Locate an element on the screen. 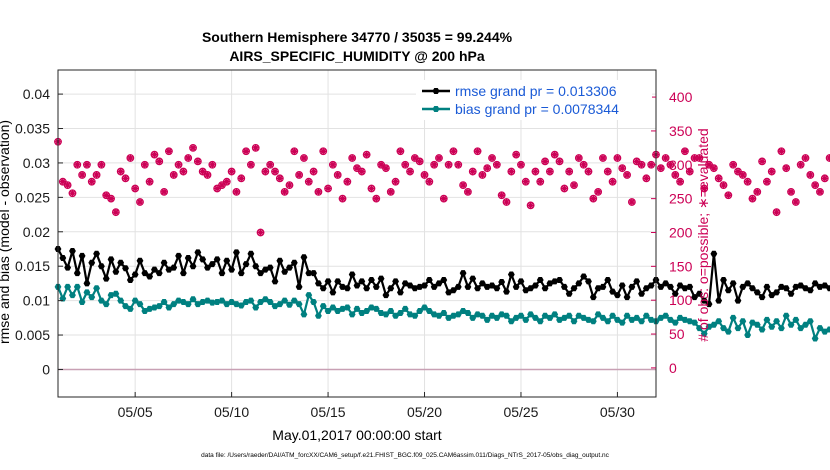 This screenshot has width=830, height=470. x-tick-label: 05/20 is located at coordinates (424, 412).